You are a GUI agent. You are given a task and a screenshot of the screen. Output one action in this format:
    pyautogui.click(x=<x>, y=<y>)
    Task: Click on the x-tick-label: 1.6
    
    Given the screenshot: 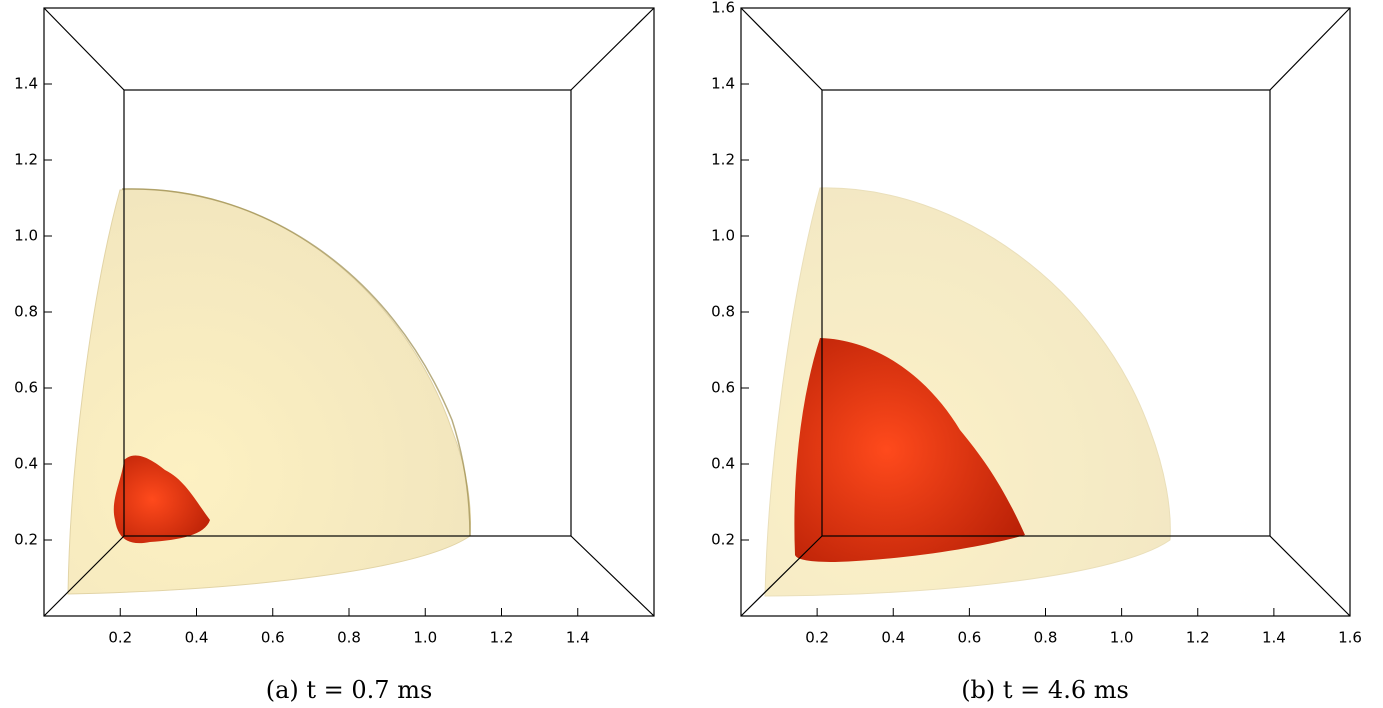 What is the action you would take?
    pyautogui.click(x=1350, y=638)
    